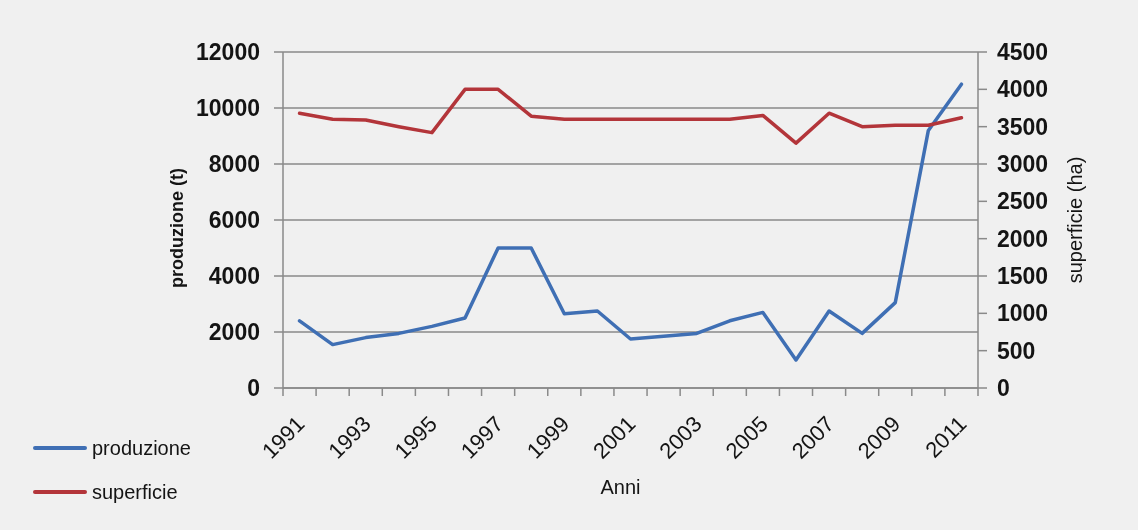 The image size is (1138, 530). I want to click on line-series, so click(630, 116).